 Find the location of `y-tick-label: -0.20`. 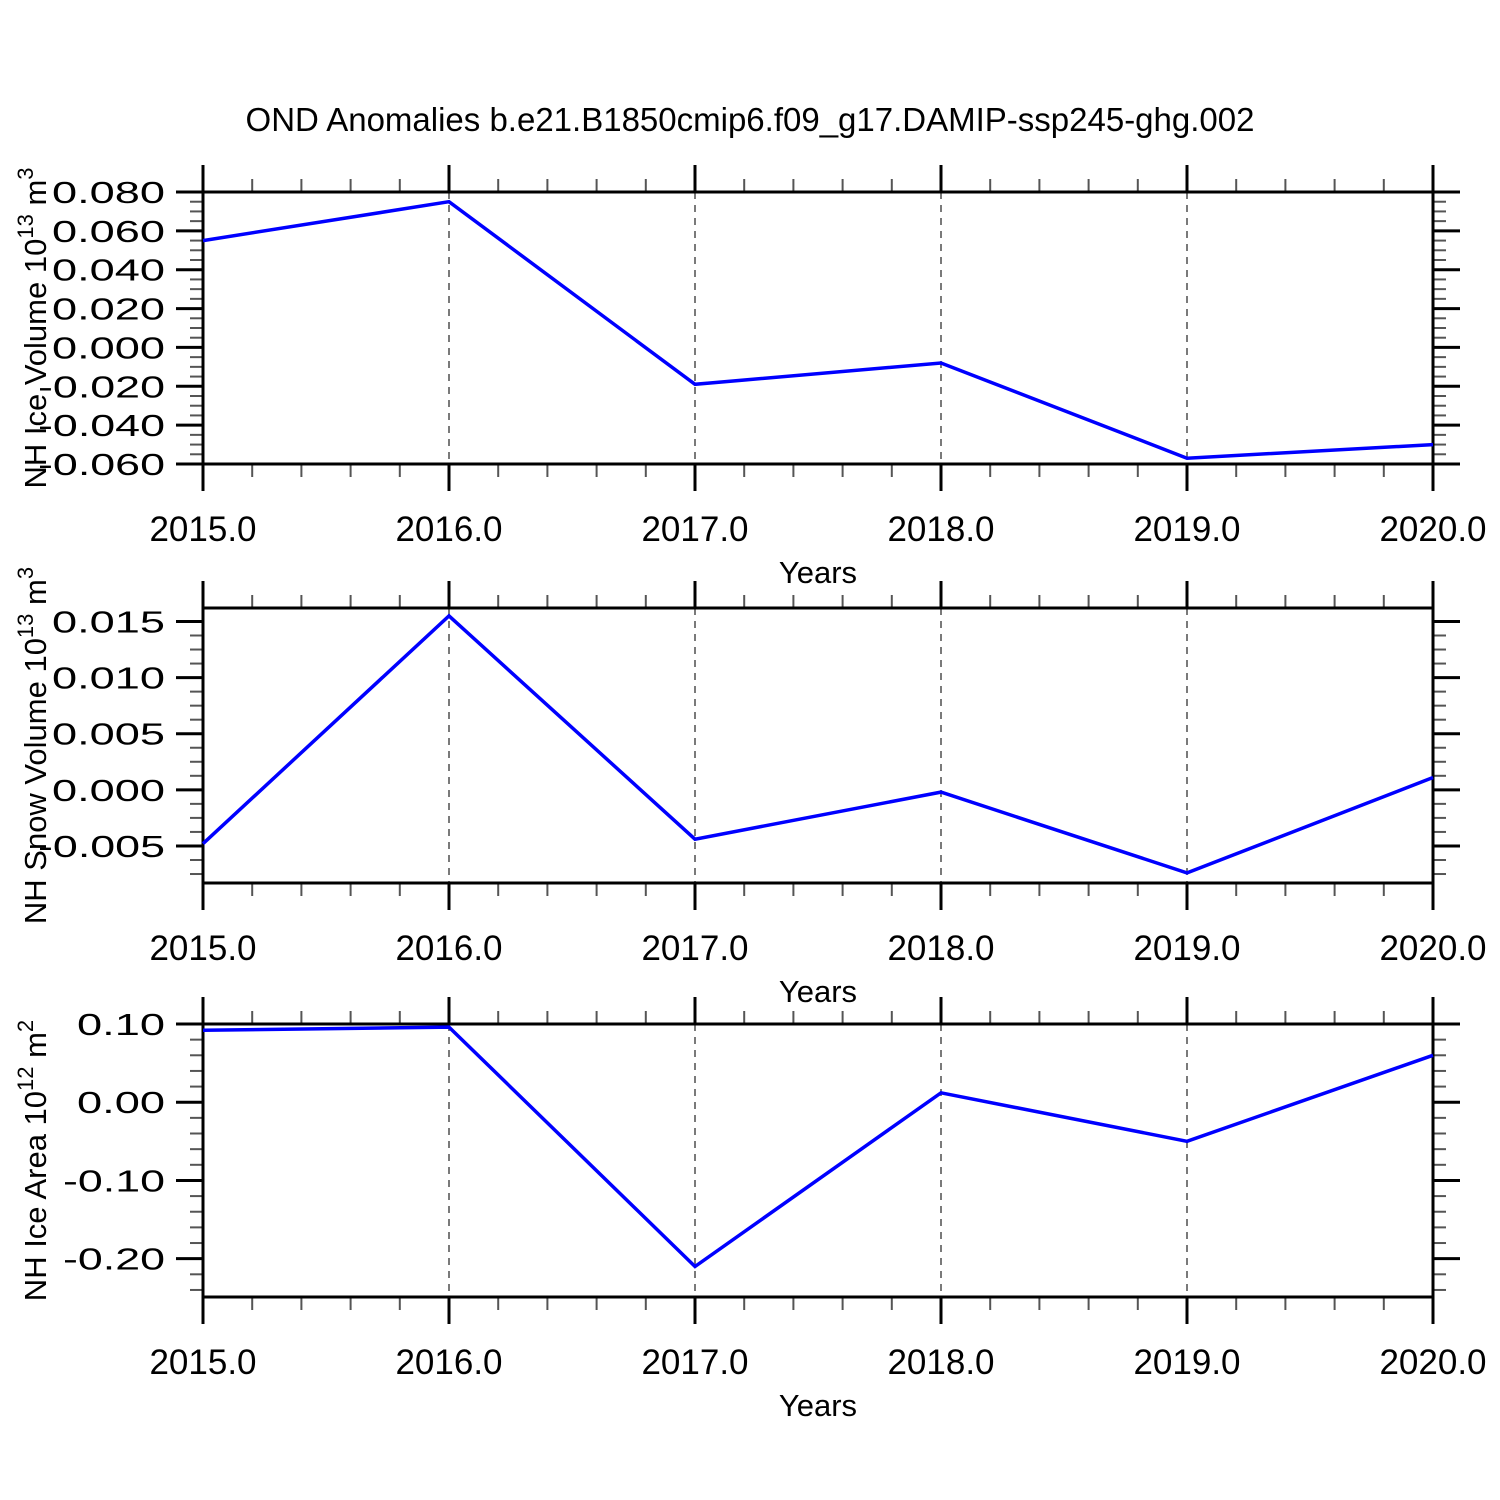

y-tick-label: -0.20 is located at coordinates (114, 1259).